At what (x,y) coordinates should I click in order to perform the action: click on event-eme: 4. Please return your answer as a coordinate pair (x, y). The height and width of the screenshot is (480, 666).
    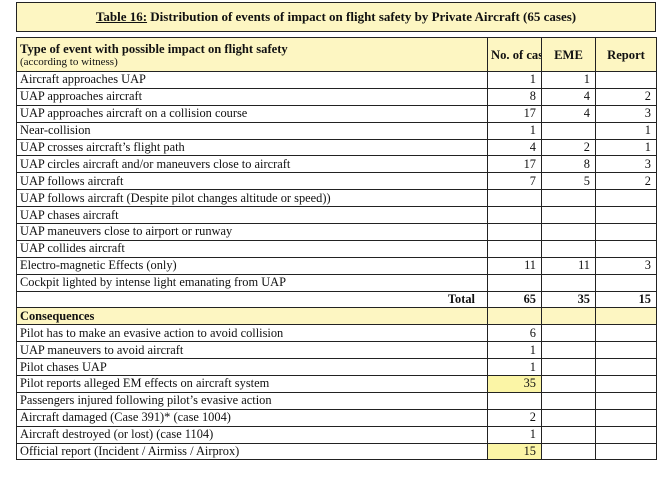
    Looking at the image, I should click on (568, 113).